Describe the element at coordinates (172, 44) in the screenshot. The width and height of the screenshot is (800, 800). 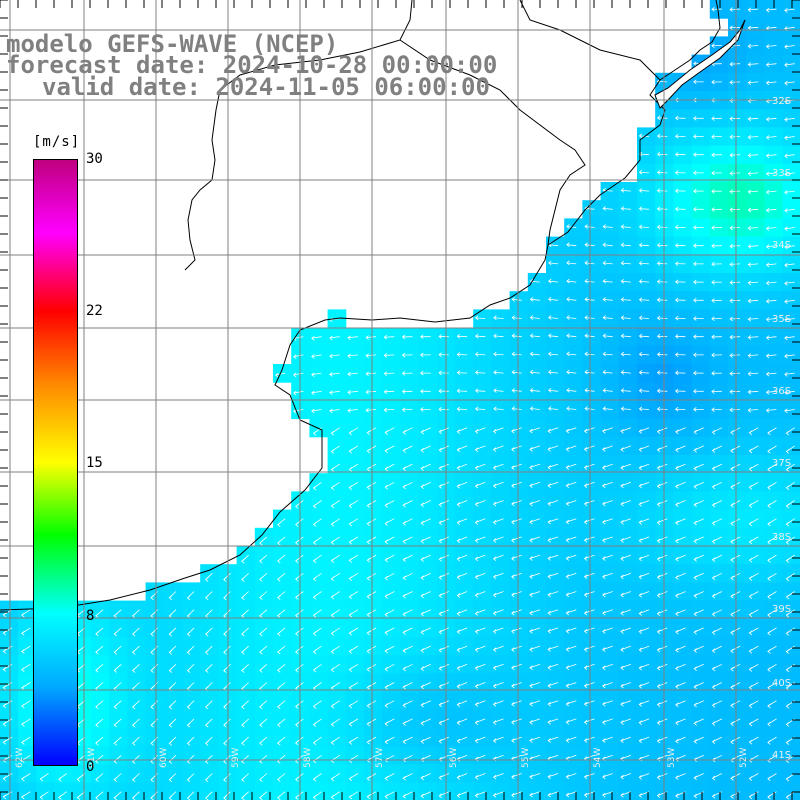
I see `title-model: modelo GEFS-WAVE (NCEP)` at that location.